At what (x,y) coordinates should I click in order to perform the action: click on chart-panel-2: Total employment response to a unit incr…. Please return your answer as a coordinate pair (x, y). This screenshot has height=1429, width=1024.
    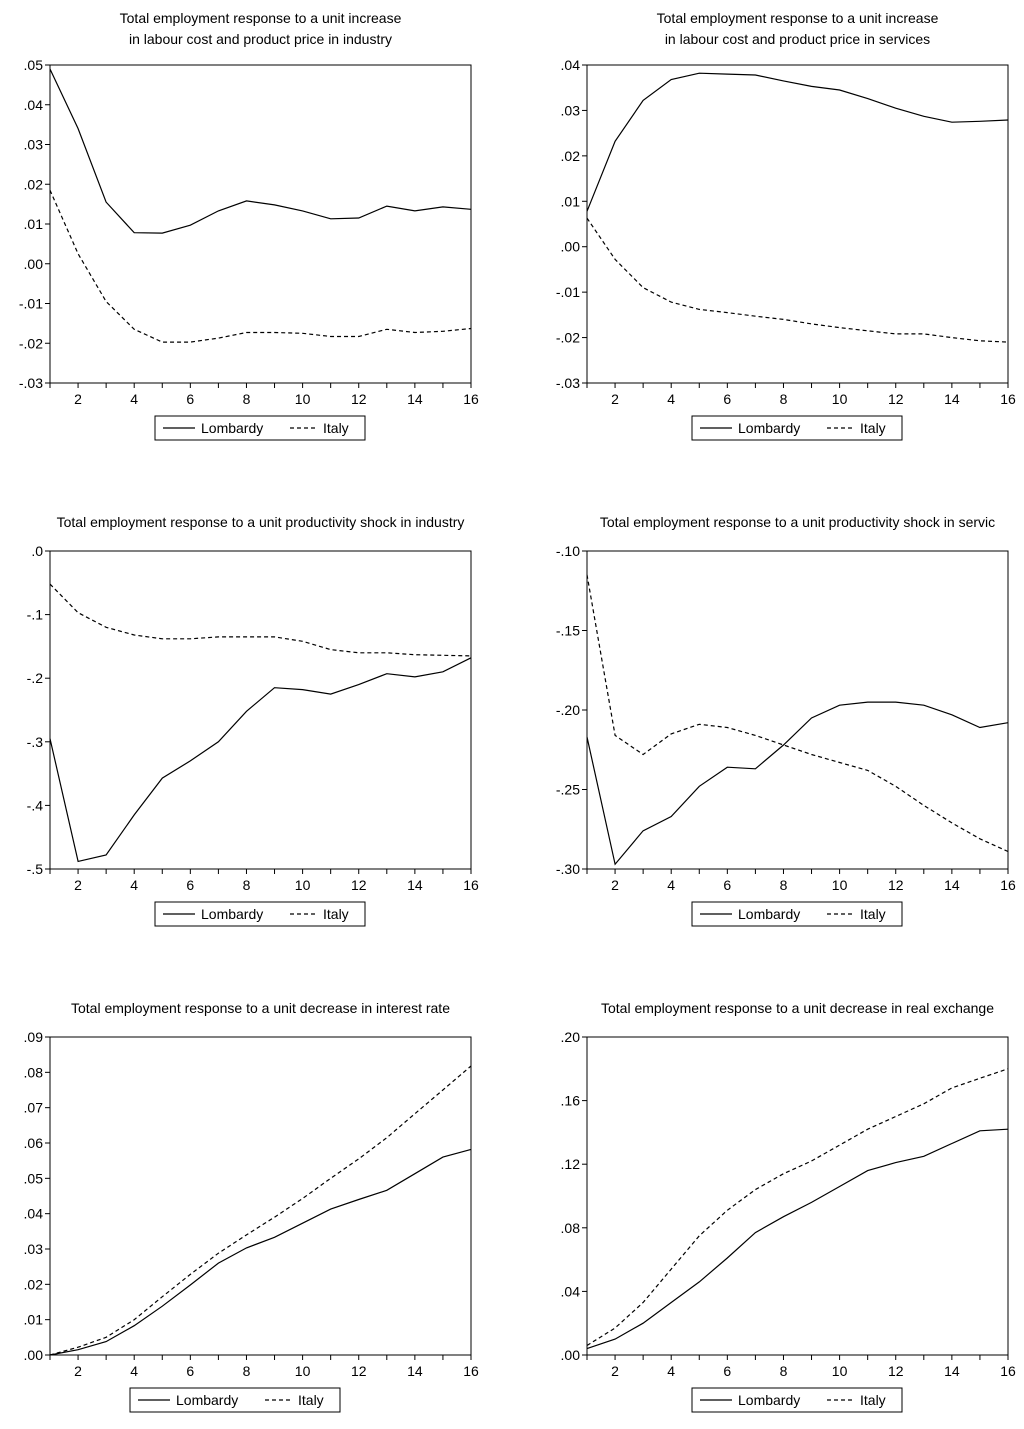
    Looking at the image, I should click on (786, 225).